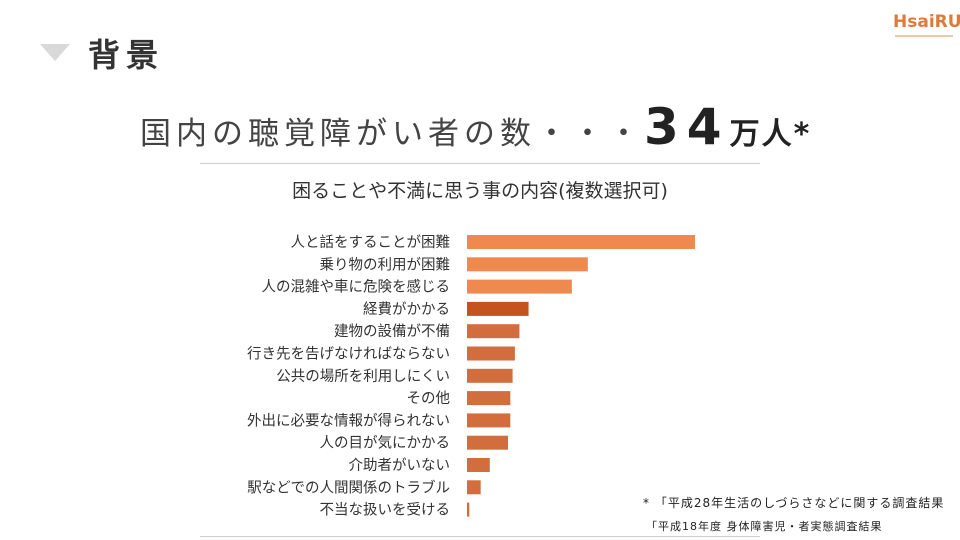 The width and height of the screenshot is (960, 540). Describe the element at coordinates (687, 127) in the screenshot. I see `headline-number: 34` at that location.